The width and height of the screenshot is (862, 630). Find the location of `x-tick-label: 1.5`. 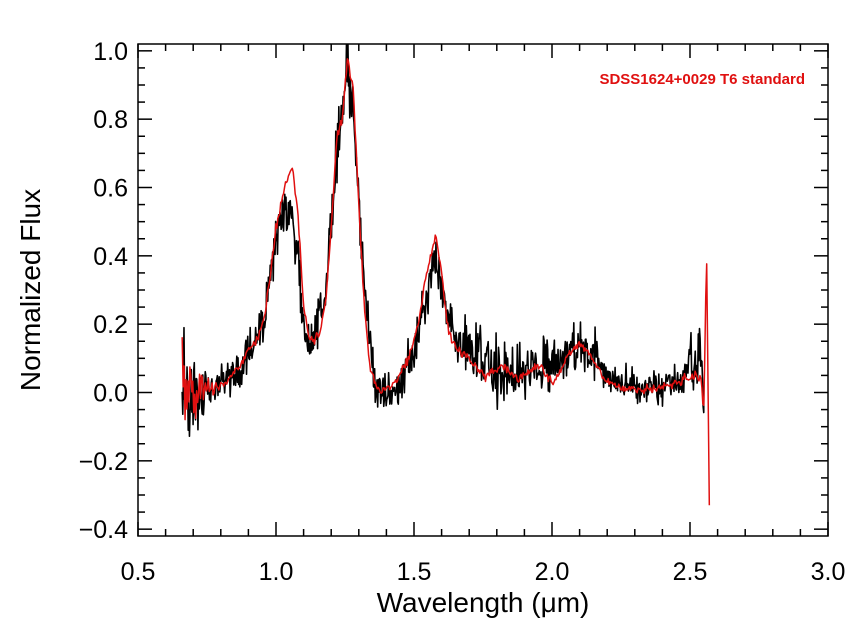

x-tick-label: 1.5 is located at coordinates (414, 572).